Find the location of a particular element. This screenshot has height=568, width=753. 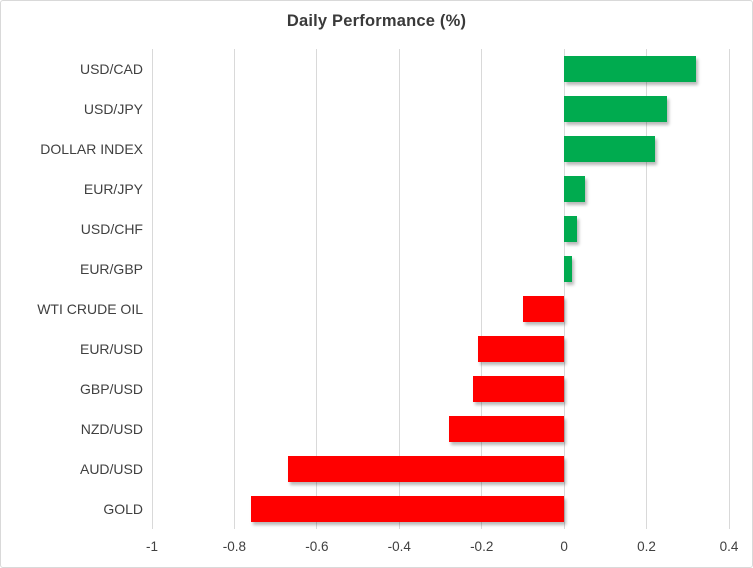

x-tick-label: -0.4 is located at coordinates (399, 546).